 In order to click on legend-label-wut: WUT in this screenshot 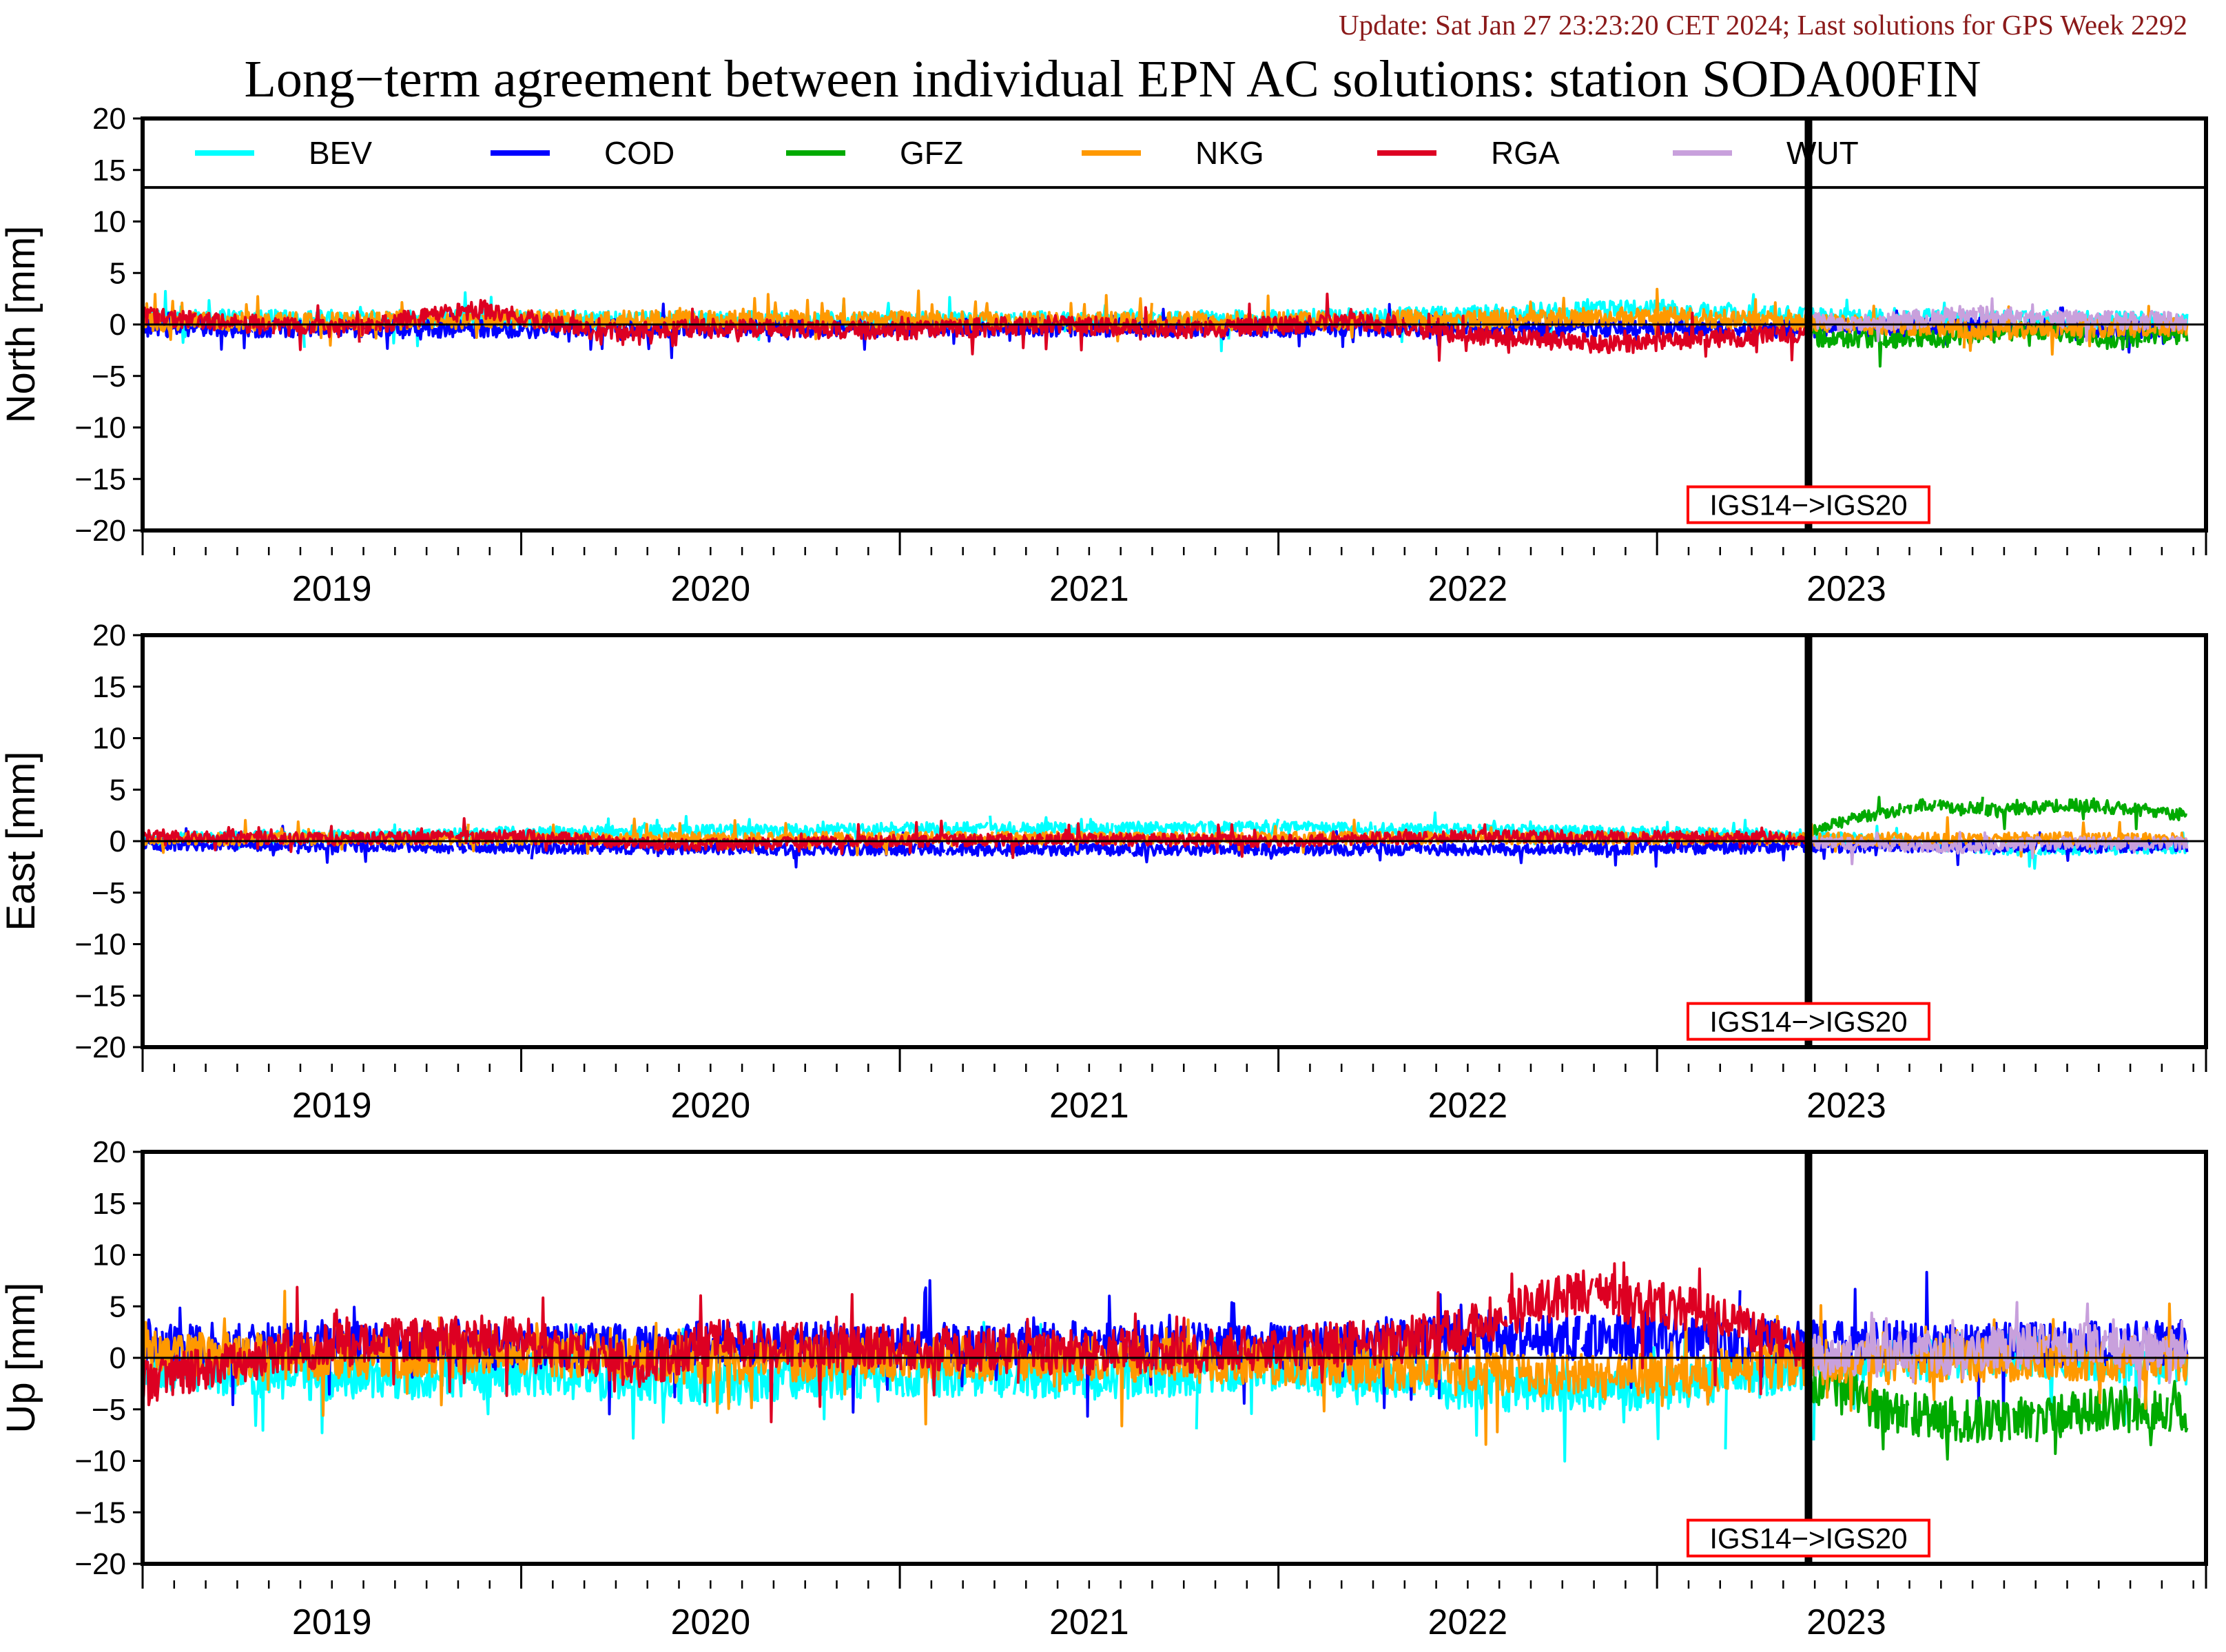, I will do `click(1822, 153)`.